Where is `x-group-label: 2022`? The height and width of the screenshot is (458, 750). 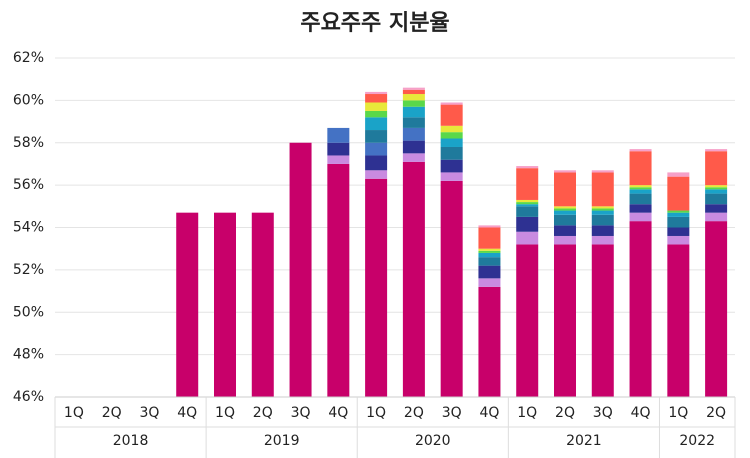 x-group-label: 2022 is located at coordinates (697, 441).